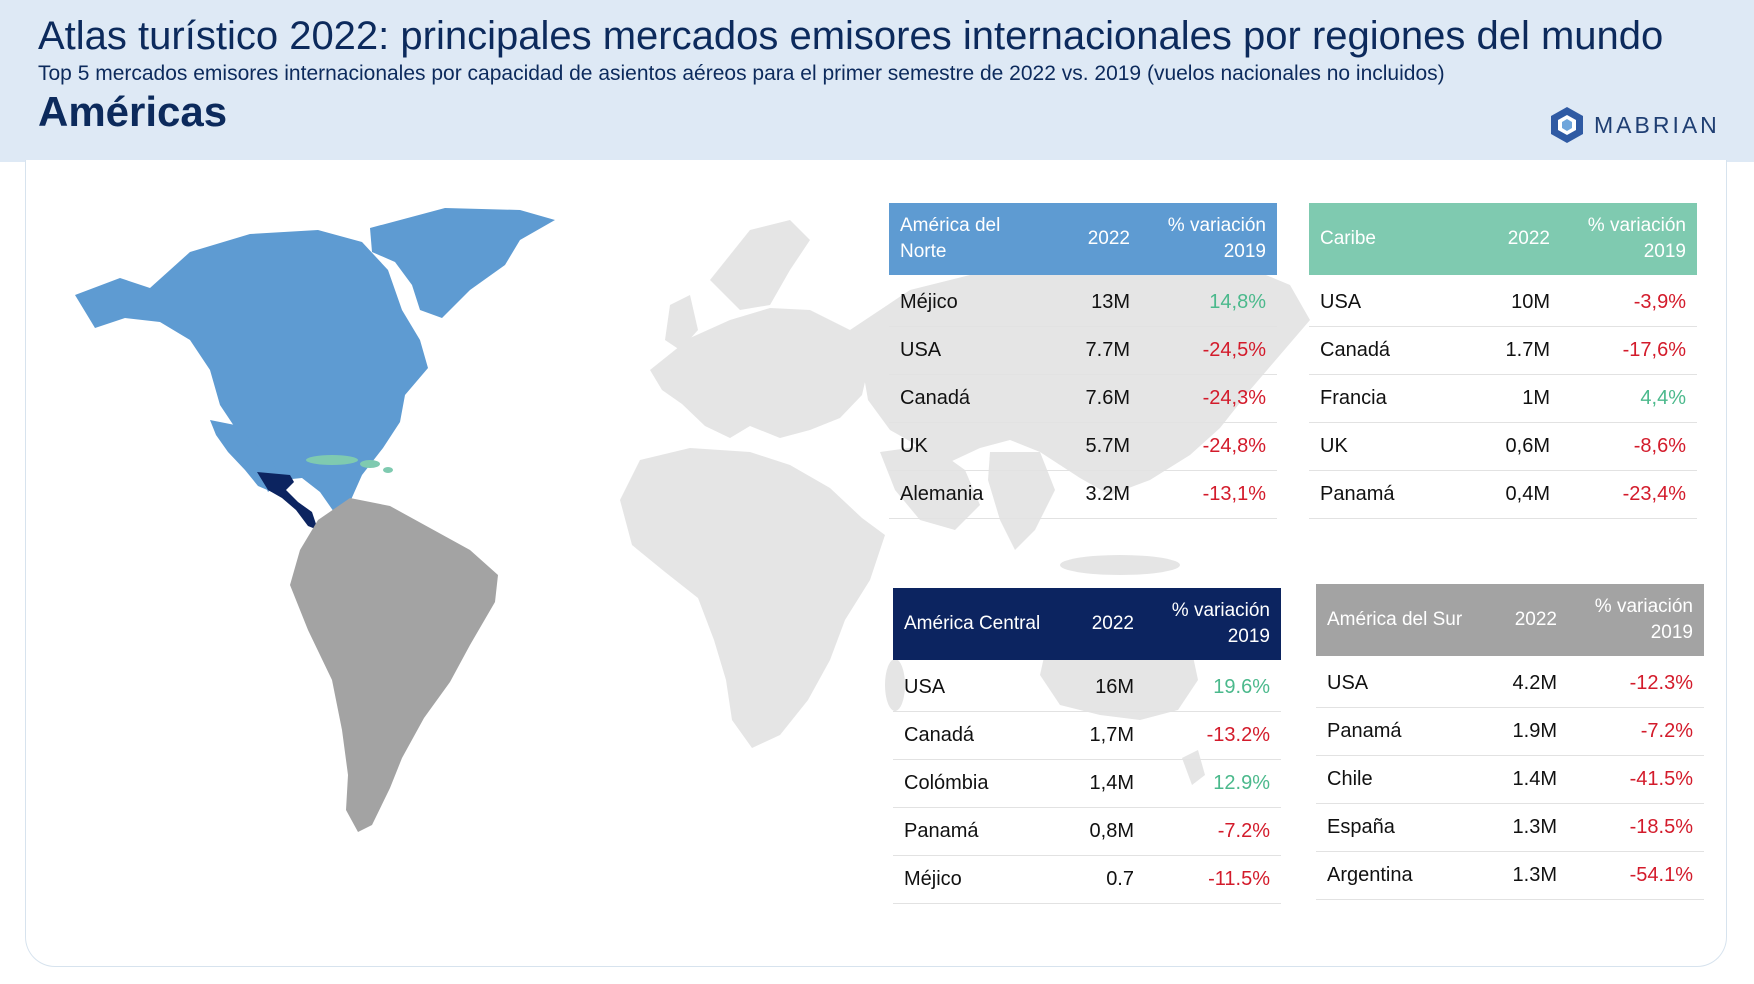 This screenshot has height=984, width=1754. What do you see at coordinates (1238, 735) in the screenshot?
I see `change-cell: -13.2%` at bounding box center [1238, 735].